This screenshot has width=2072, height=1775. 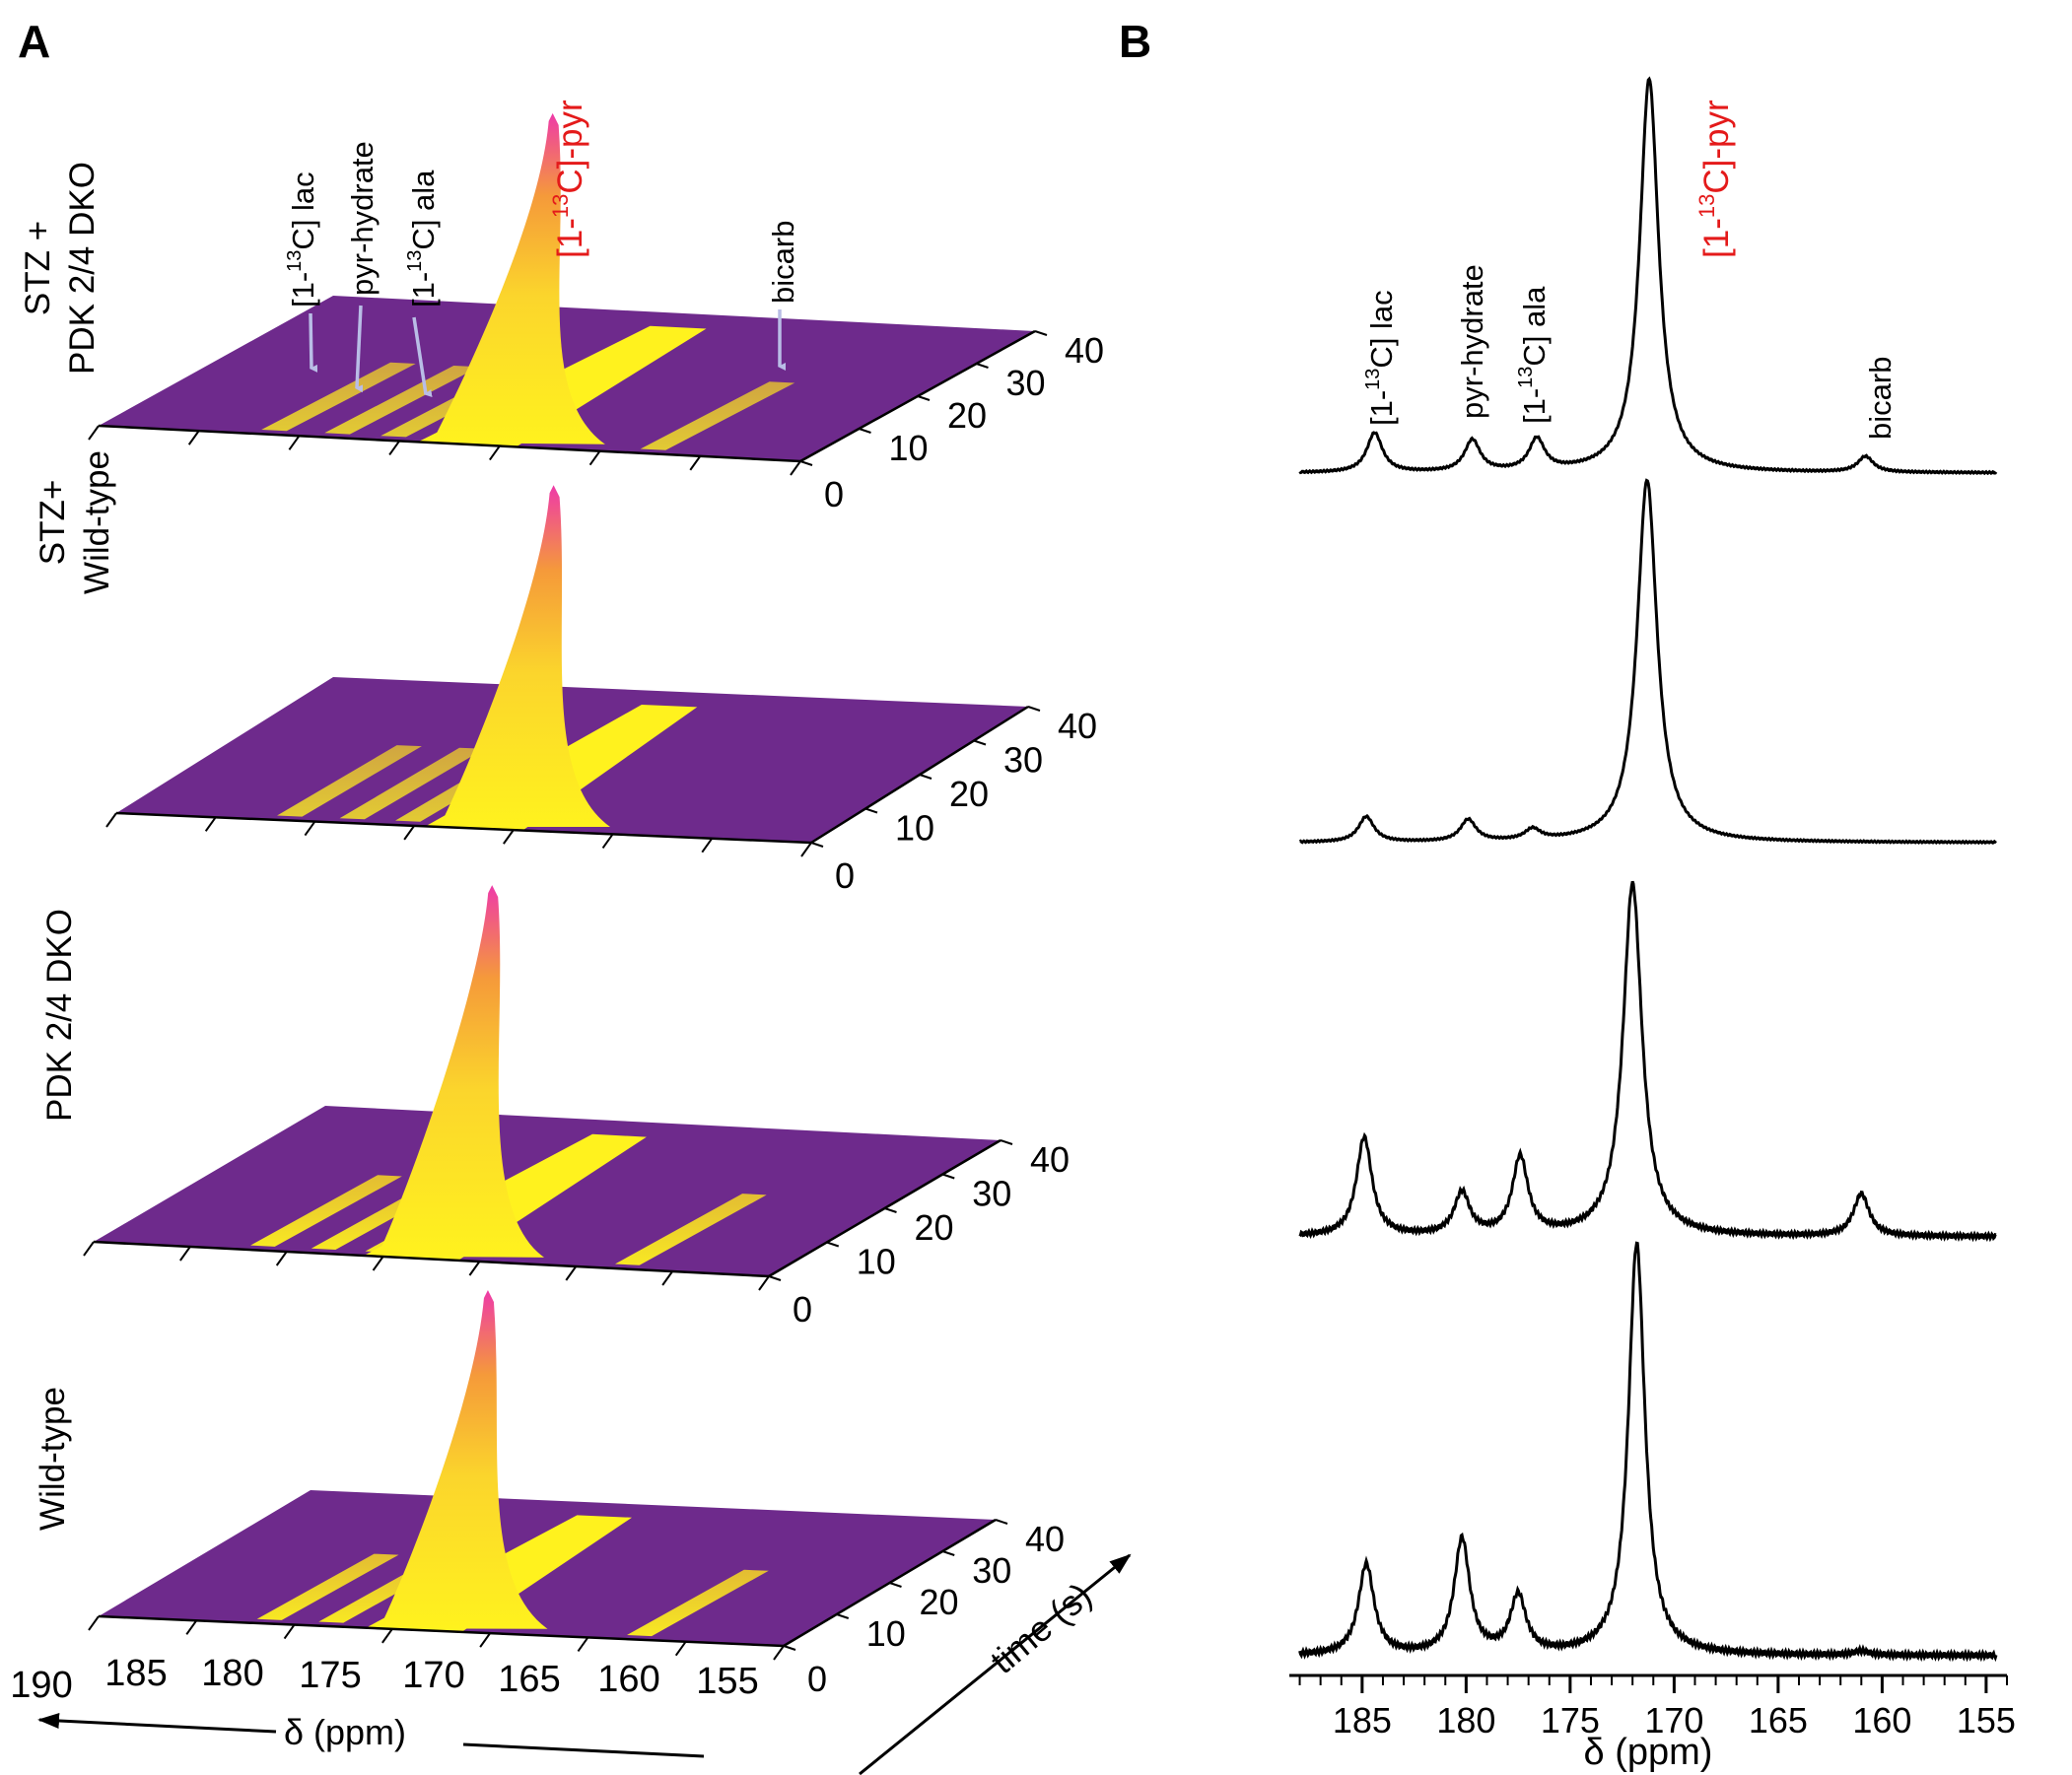 What do you see at coordinates (1673, 1720) in the screenshot?
I see `panel-b-tick-label-170: 170` at bounding box center [1673, 1720].